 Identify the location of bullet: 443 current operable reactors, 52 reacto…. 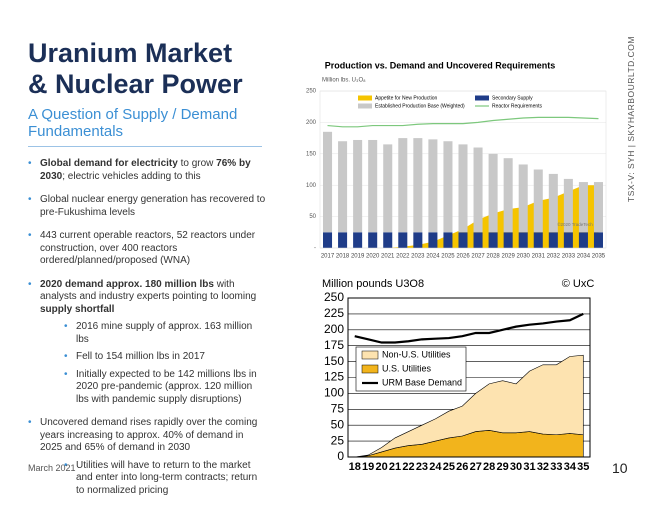
(146, 249).